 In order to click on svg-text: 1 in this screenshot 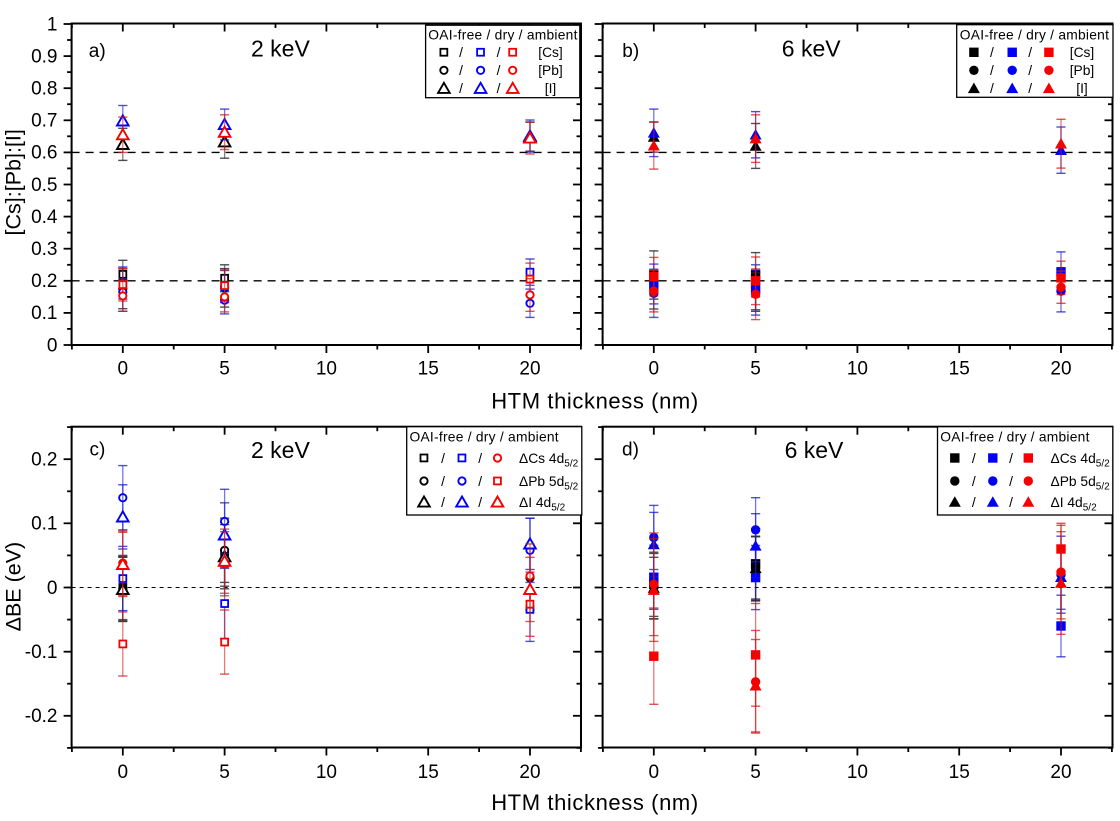, I will do `click(52, 24)`.